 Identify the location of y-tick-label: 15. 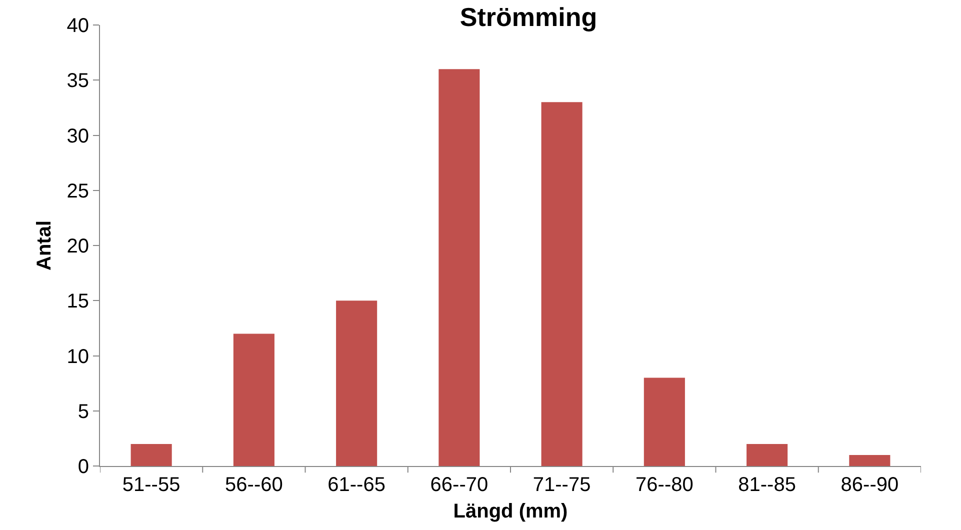
(77, 301).